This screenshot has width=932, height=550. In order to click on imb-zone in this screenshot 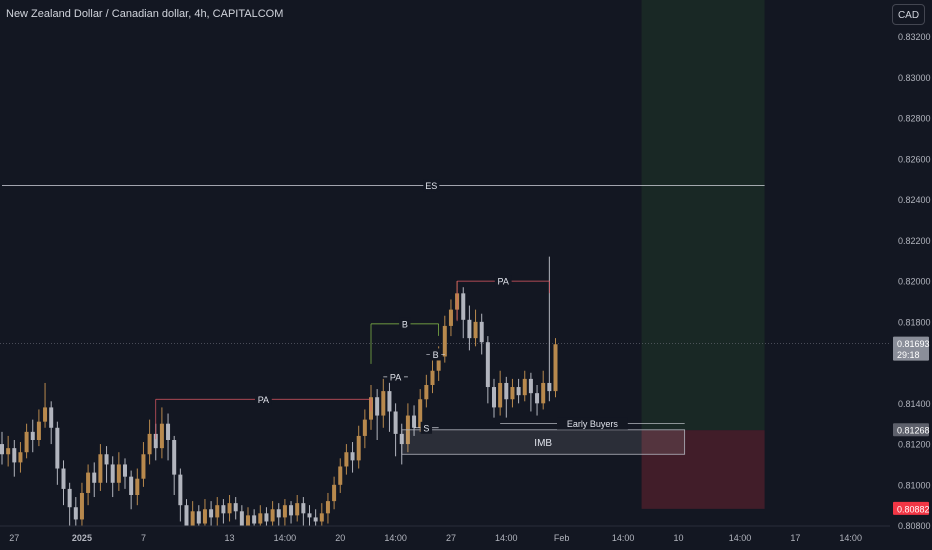, I will do `click(543, 442)`.